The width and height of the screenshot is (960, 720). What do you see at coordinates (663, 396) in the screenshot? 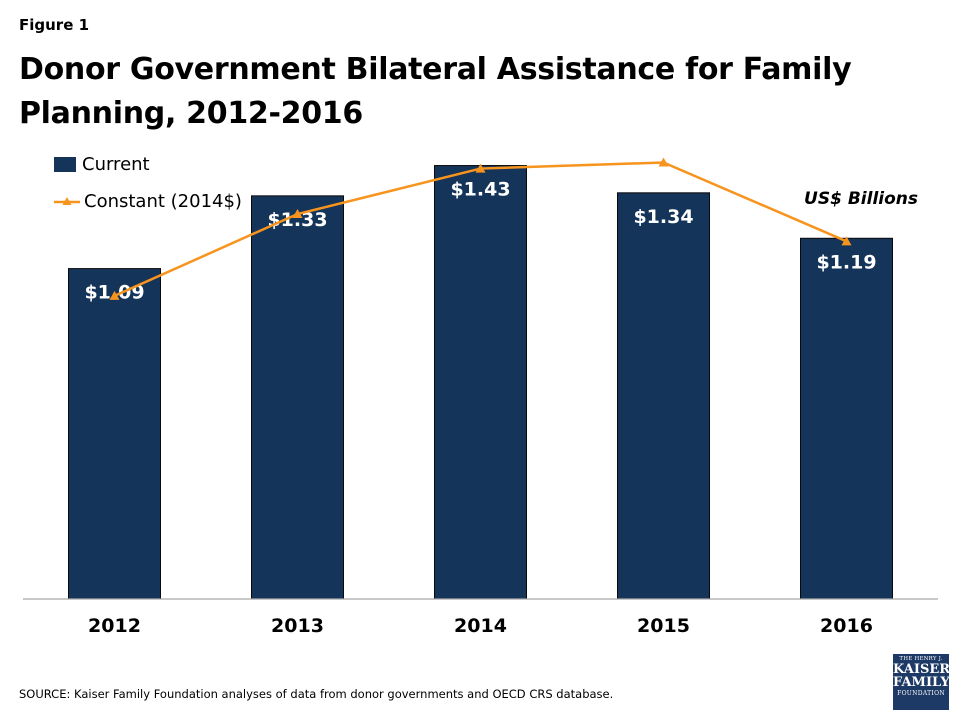
I see `bar-2015` at bounding box center [663, 396].